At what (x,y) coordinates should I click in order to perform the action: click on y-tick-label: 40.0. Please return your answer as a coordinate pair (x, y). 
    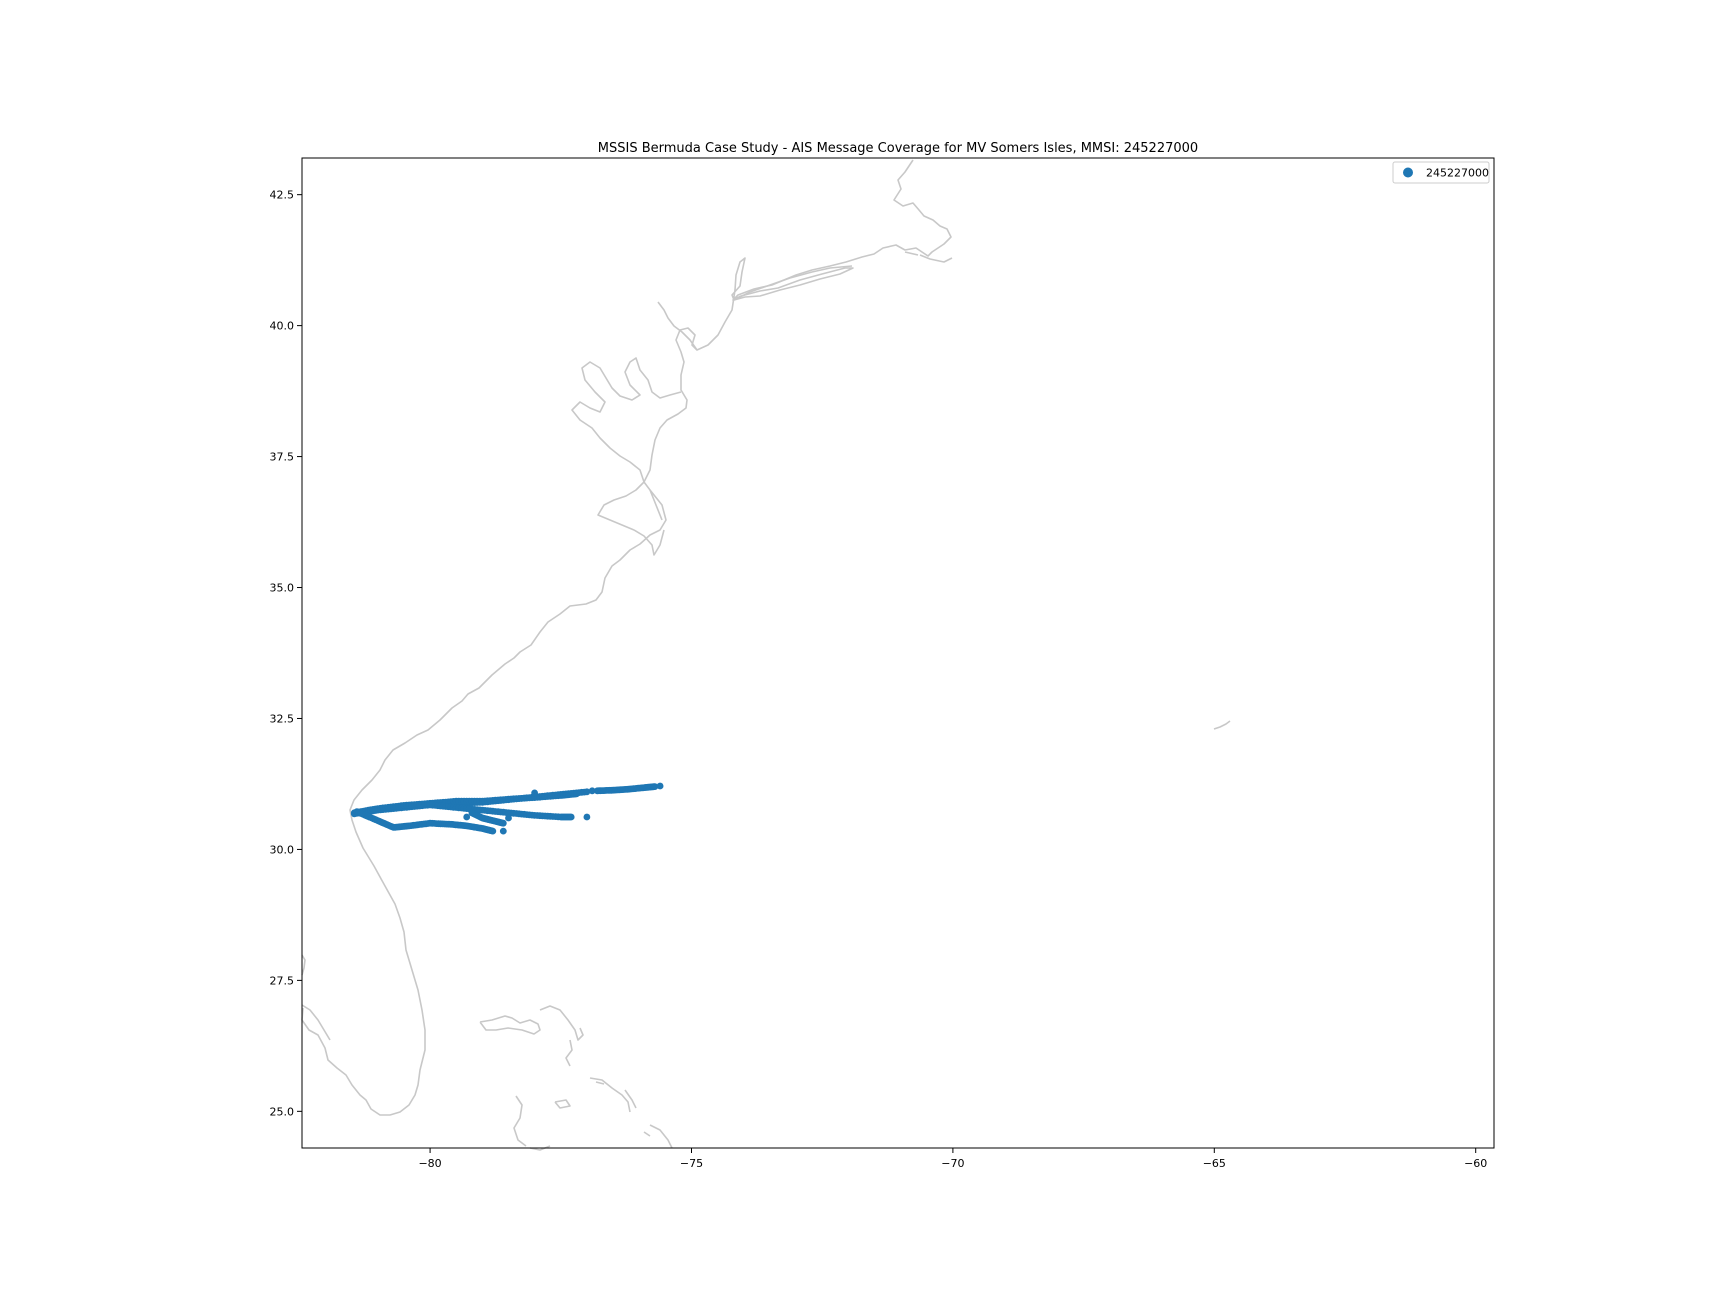
    Looking at the image, I should click on (282, 326).